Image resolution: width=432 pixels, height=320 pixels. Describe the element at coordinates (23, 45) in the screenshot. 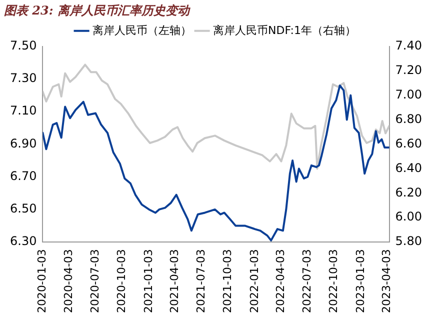

I see `y-tick-label: 7.50` at that location.